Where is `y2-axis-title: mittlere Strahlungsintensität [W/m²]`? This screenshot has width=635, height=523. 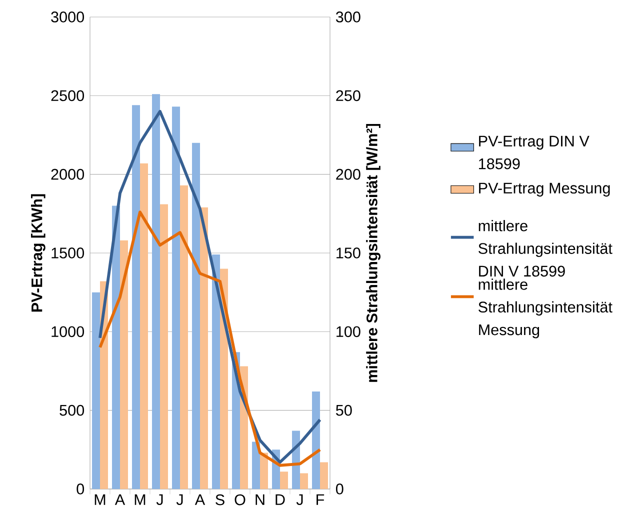 y2-axis-title: mittlere Strahlungsintensität [W/m²] is located at coordinates (373, 253).